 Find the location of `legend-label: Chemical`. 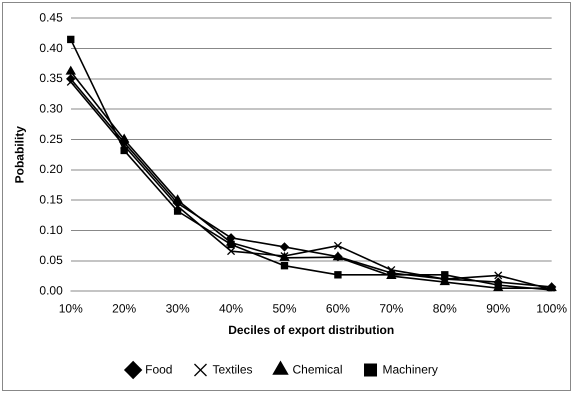

legend-label: Chemical is located at coordinates (317, 369).